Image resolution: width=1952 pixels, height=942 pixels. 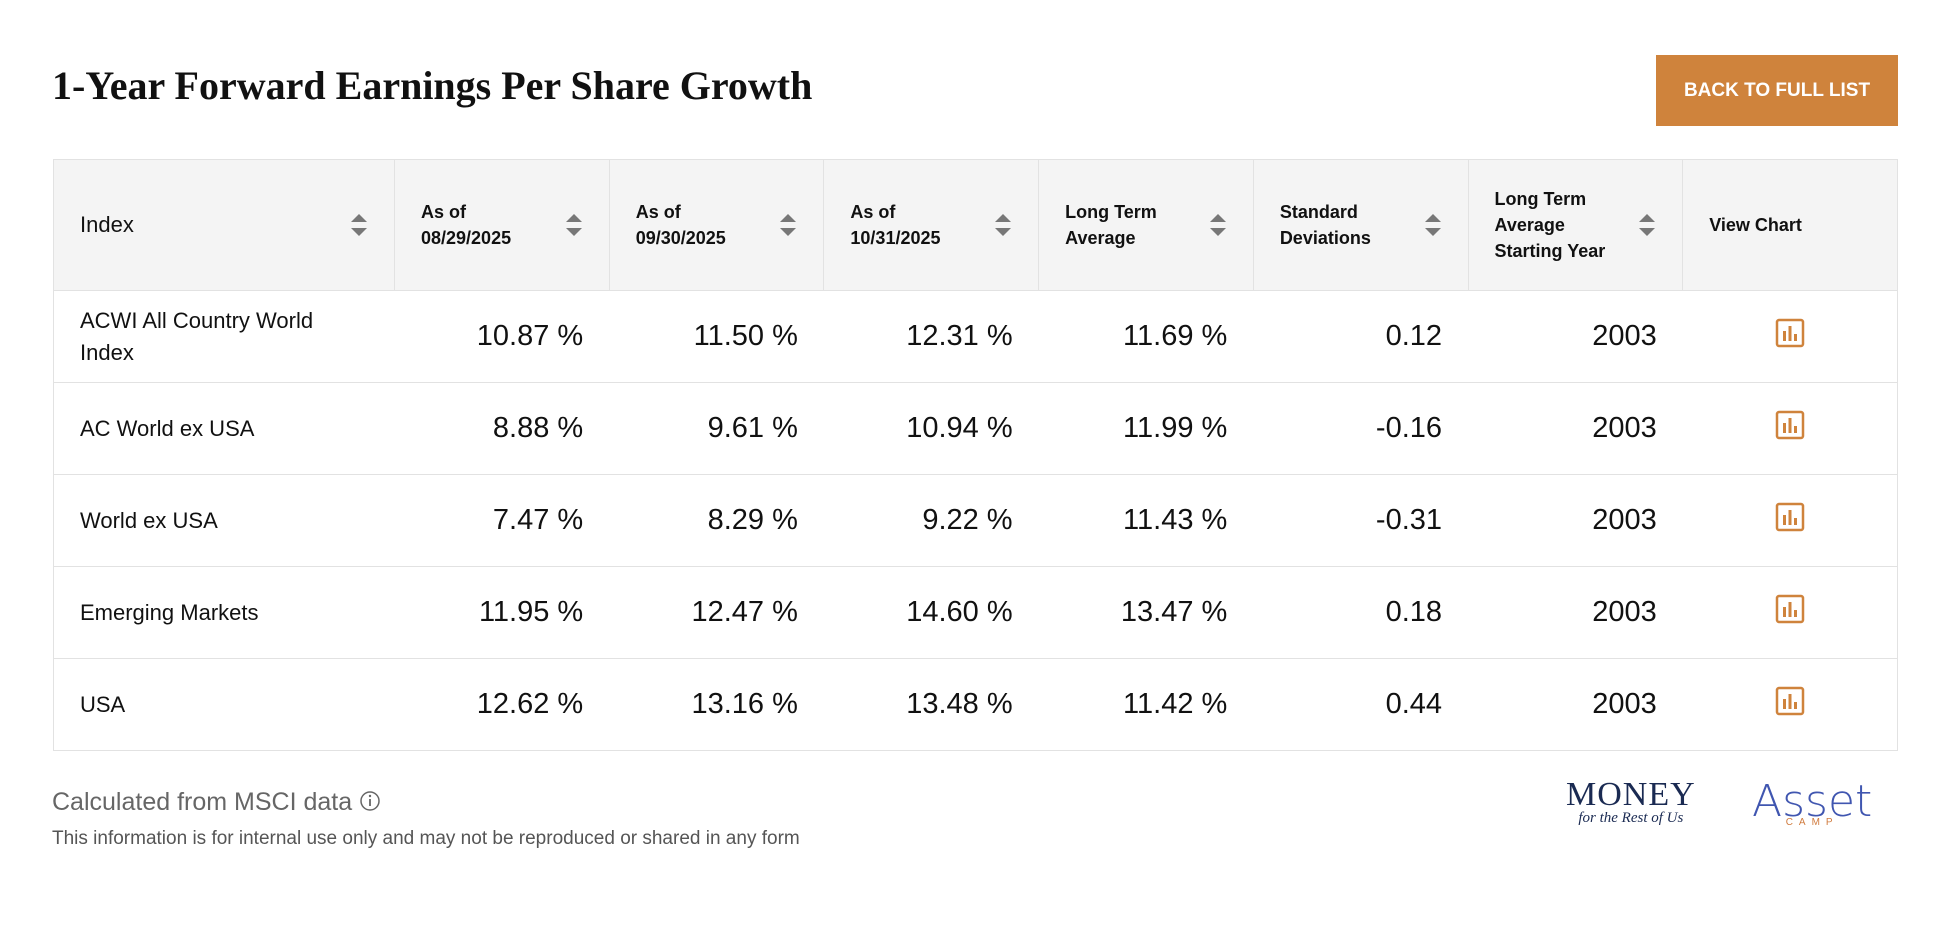 What do you see at coordinates (1146, 520) in the screenshot?
I see `value-cell: 11.43 %` at bounding box center [1146, 520].